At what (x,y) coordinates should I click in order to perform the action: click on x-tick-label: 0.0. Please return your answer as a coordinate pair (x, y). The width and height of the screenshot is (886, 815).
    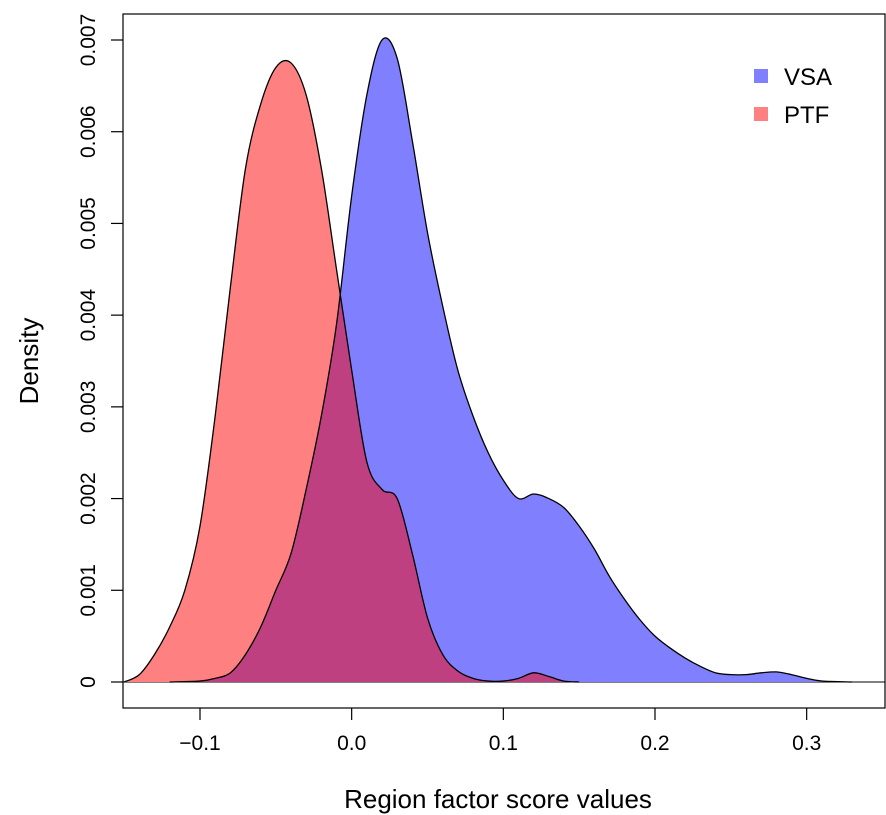
    Looking at the image, I should click on (351, 743).